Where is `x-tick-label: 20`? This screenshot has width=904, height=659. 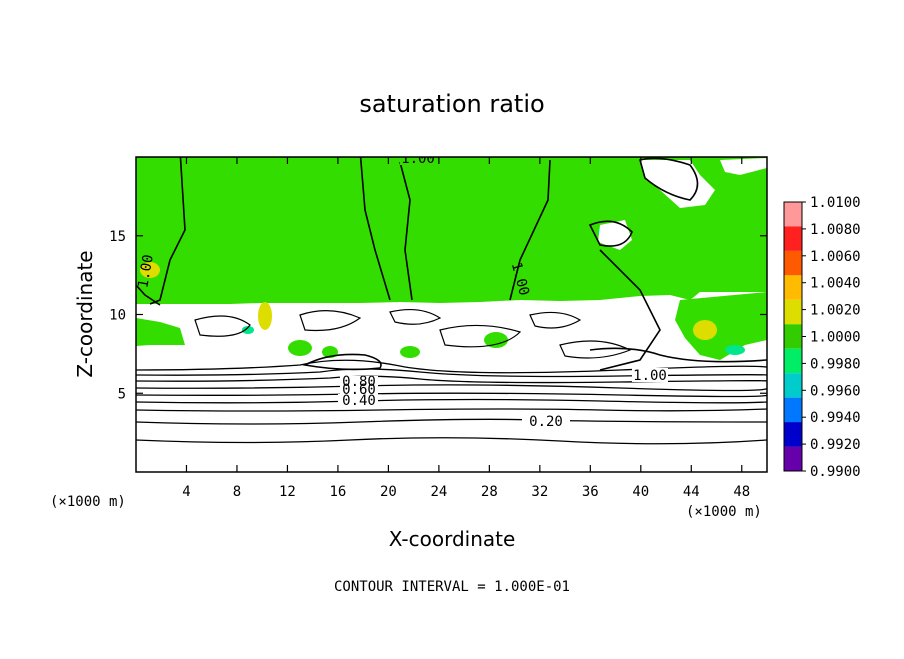 x-tick-label: 20 is located at coordinates (388, 492).